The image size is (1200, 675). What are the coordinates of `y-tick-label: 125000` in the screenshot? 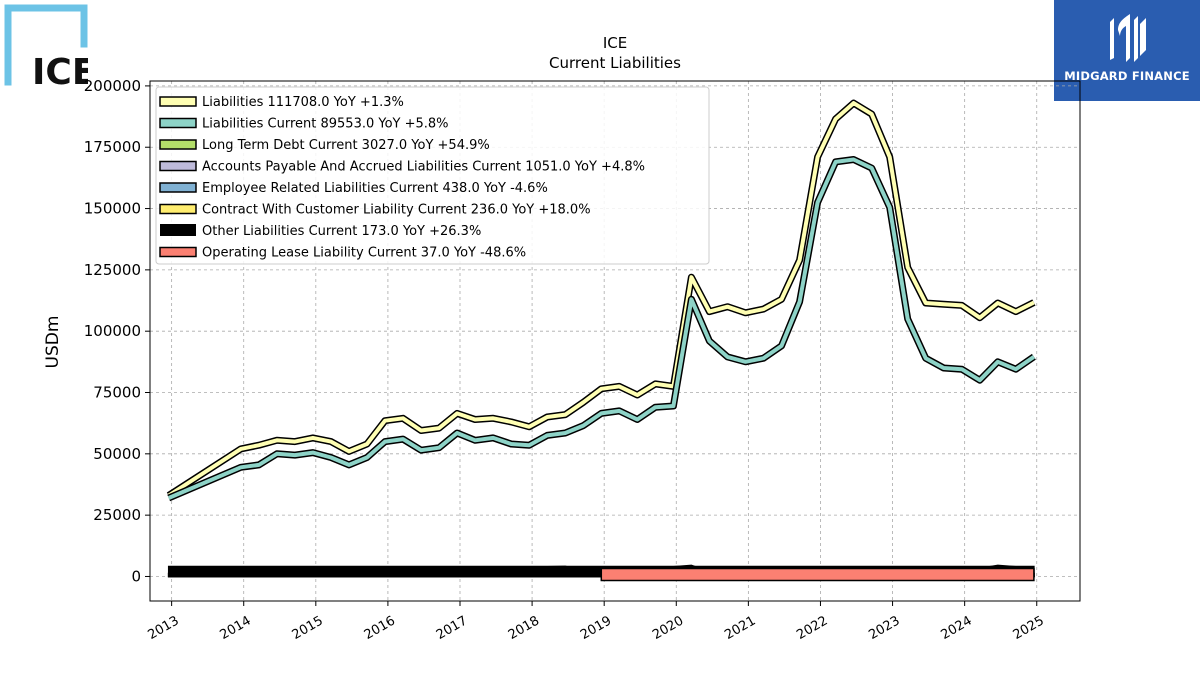 It's located at (112, 270).